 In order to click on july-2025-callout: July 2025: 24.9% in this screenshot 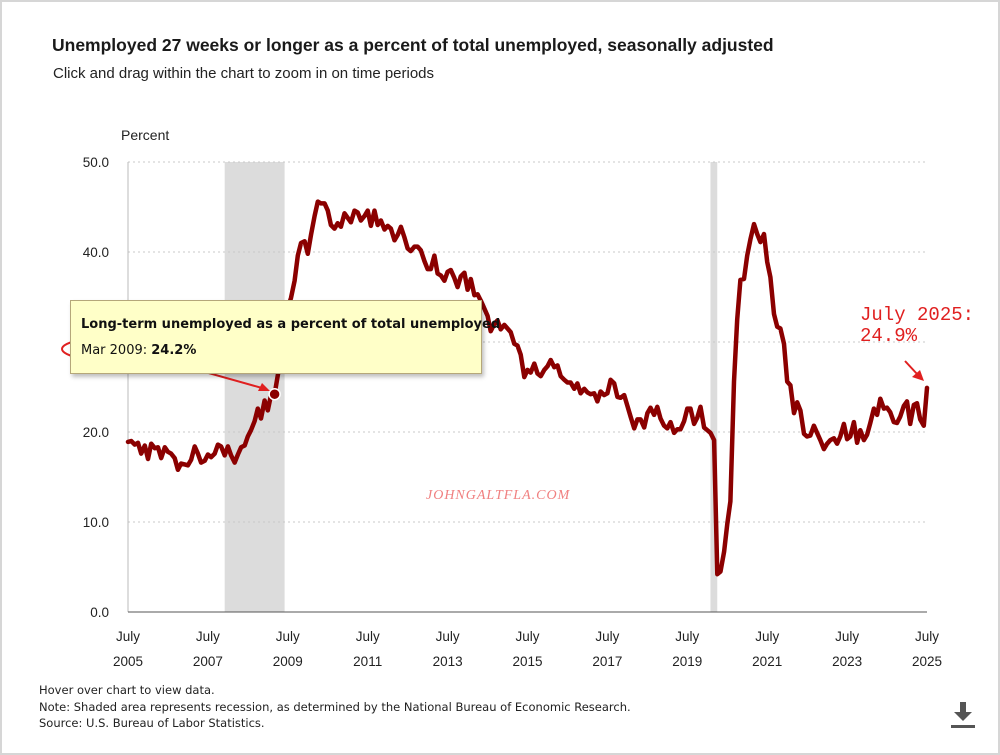, I will do `click(917, 326)`.